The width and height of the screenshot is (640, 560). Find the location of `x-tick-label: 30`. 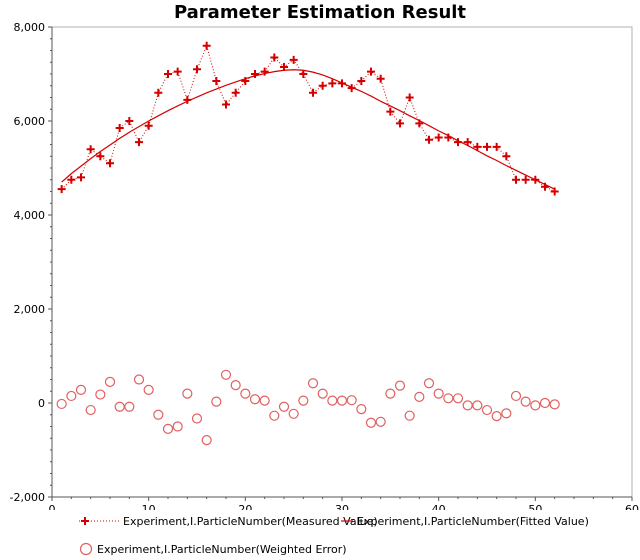

x-tick-label: 30 is located at coordinates (342, 506).